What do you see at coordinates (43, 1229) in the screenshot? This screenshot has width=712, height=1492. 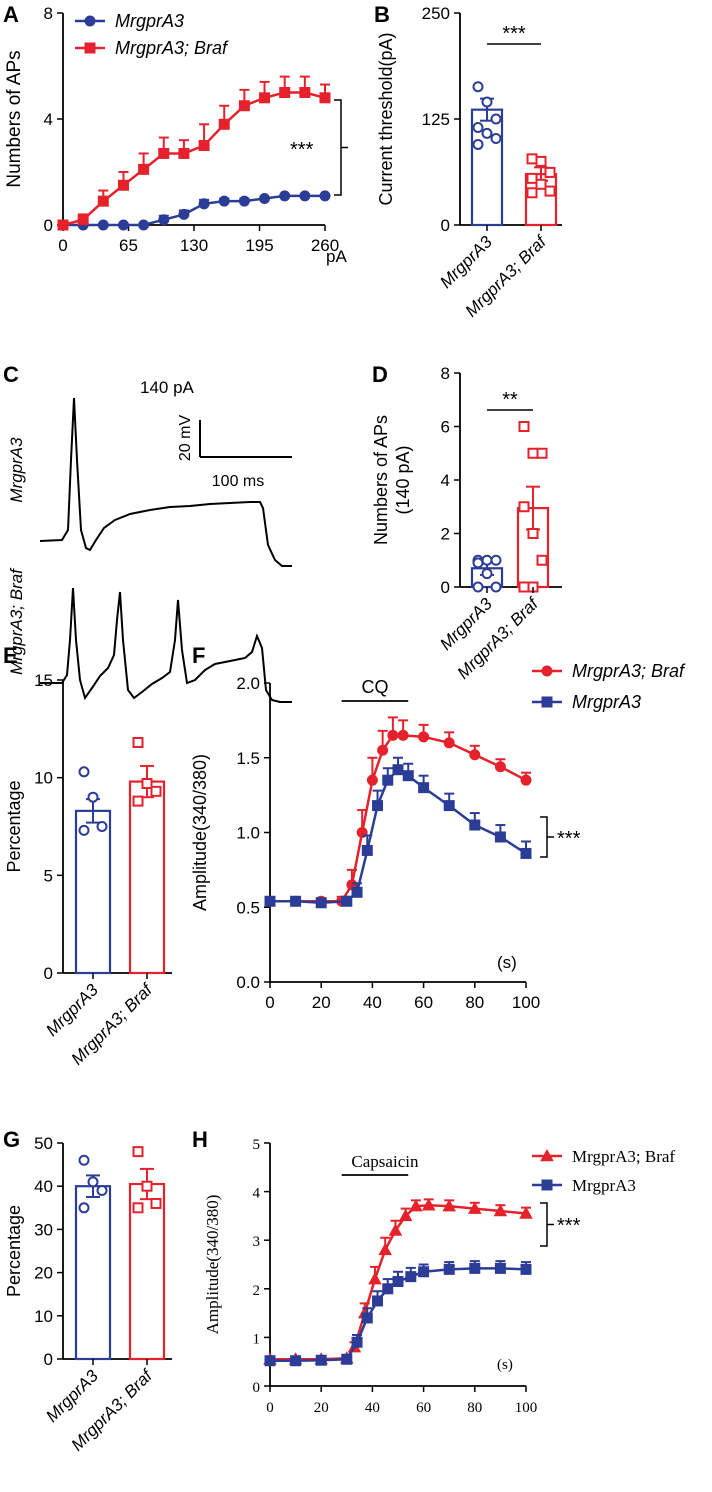 I see `y-tick-label: 30` at bounding box center [43, 1229].